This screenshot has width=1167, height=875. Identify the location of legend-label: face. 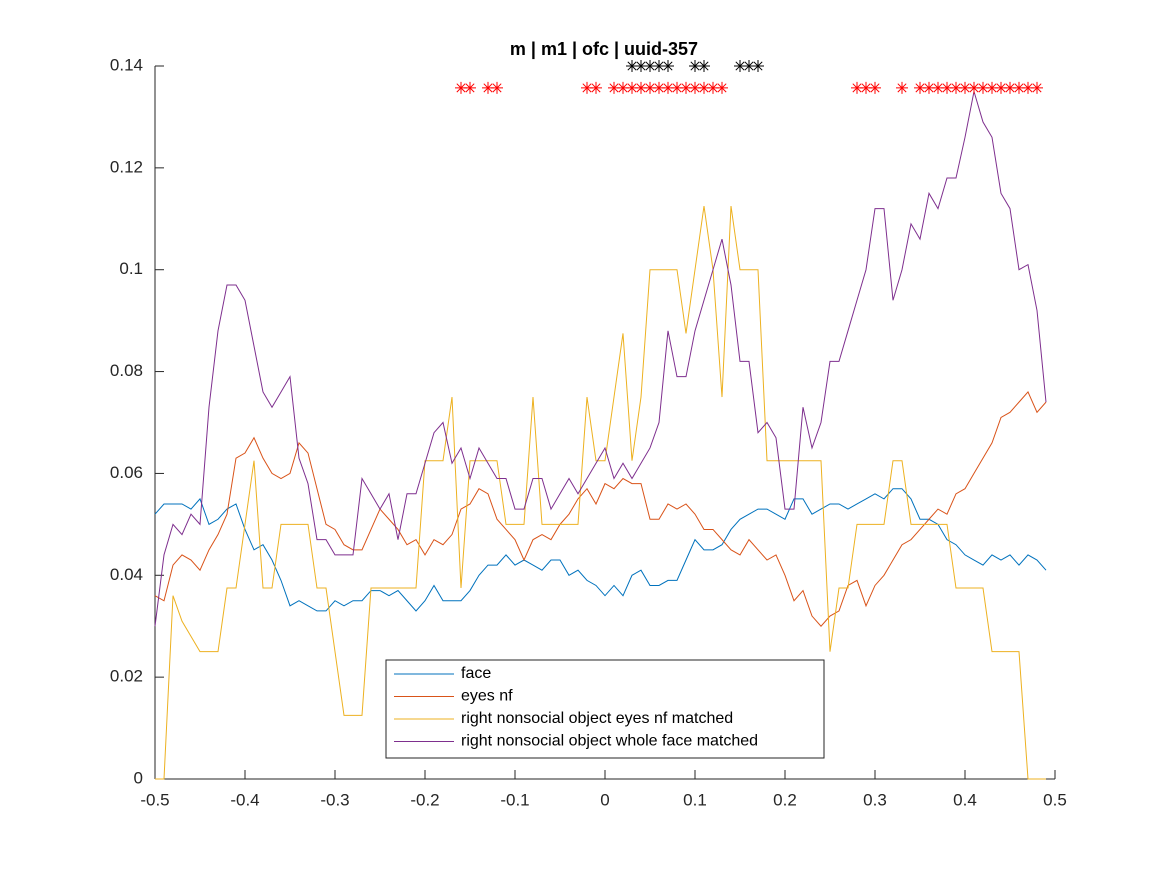
(476, 673).